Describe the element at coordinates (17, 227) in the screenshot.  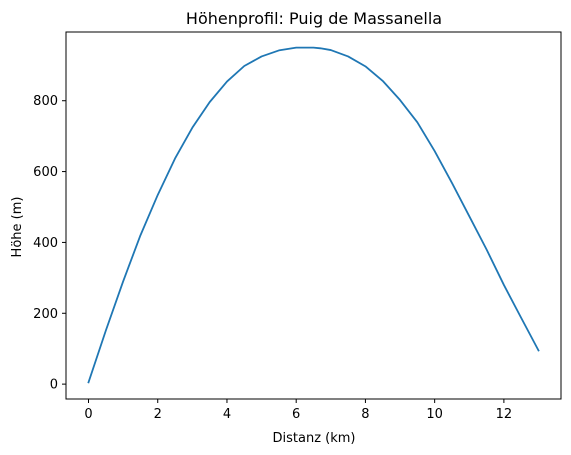
I see `y-axis-label: Höhe (m)` at that location.